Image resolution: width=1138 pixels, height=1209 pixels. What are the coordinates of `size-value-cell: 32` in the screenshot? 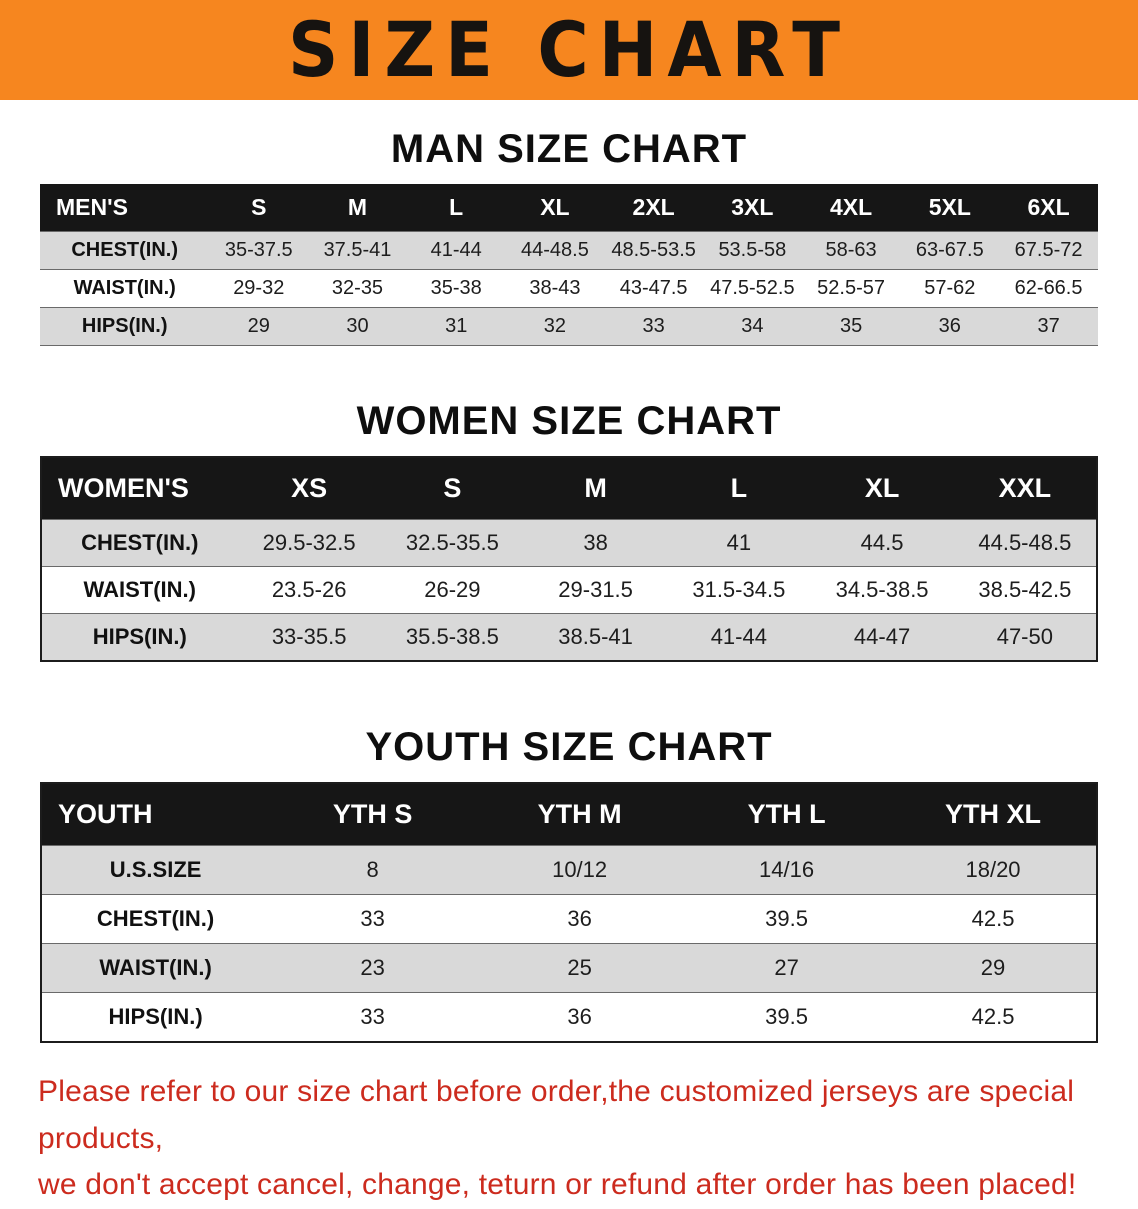 It's located at (555, 326).